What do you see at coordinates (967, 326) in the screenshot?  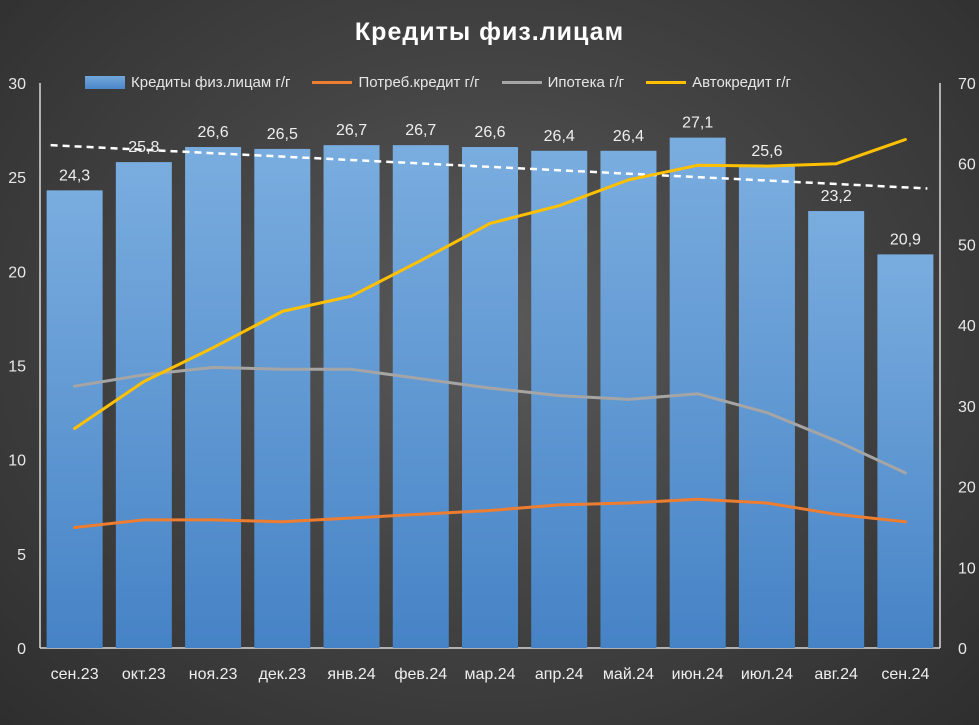 I see `y-right-tick-label: 40` at bounding box center [967, 326].